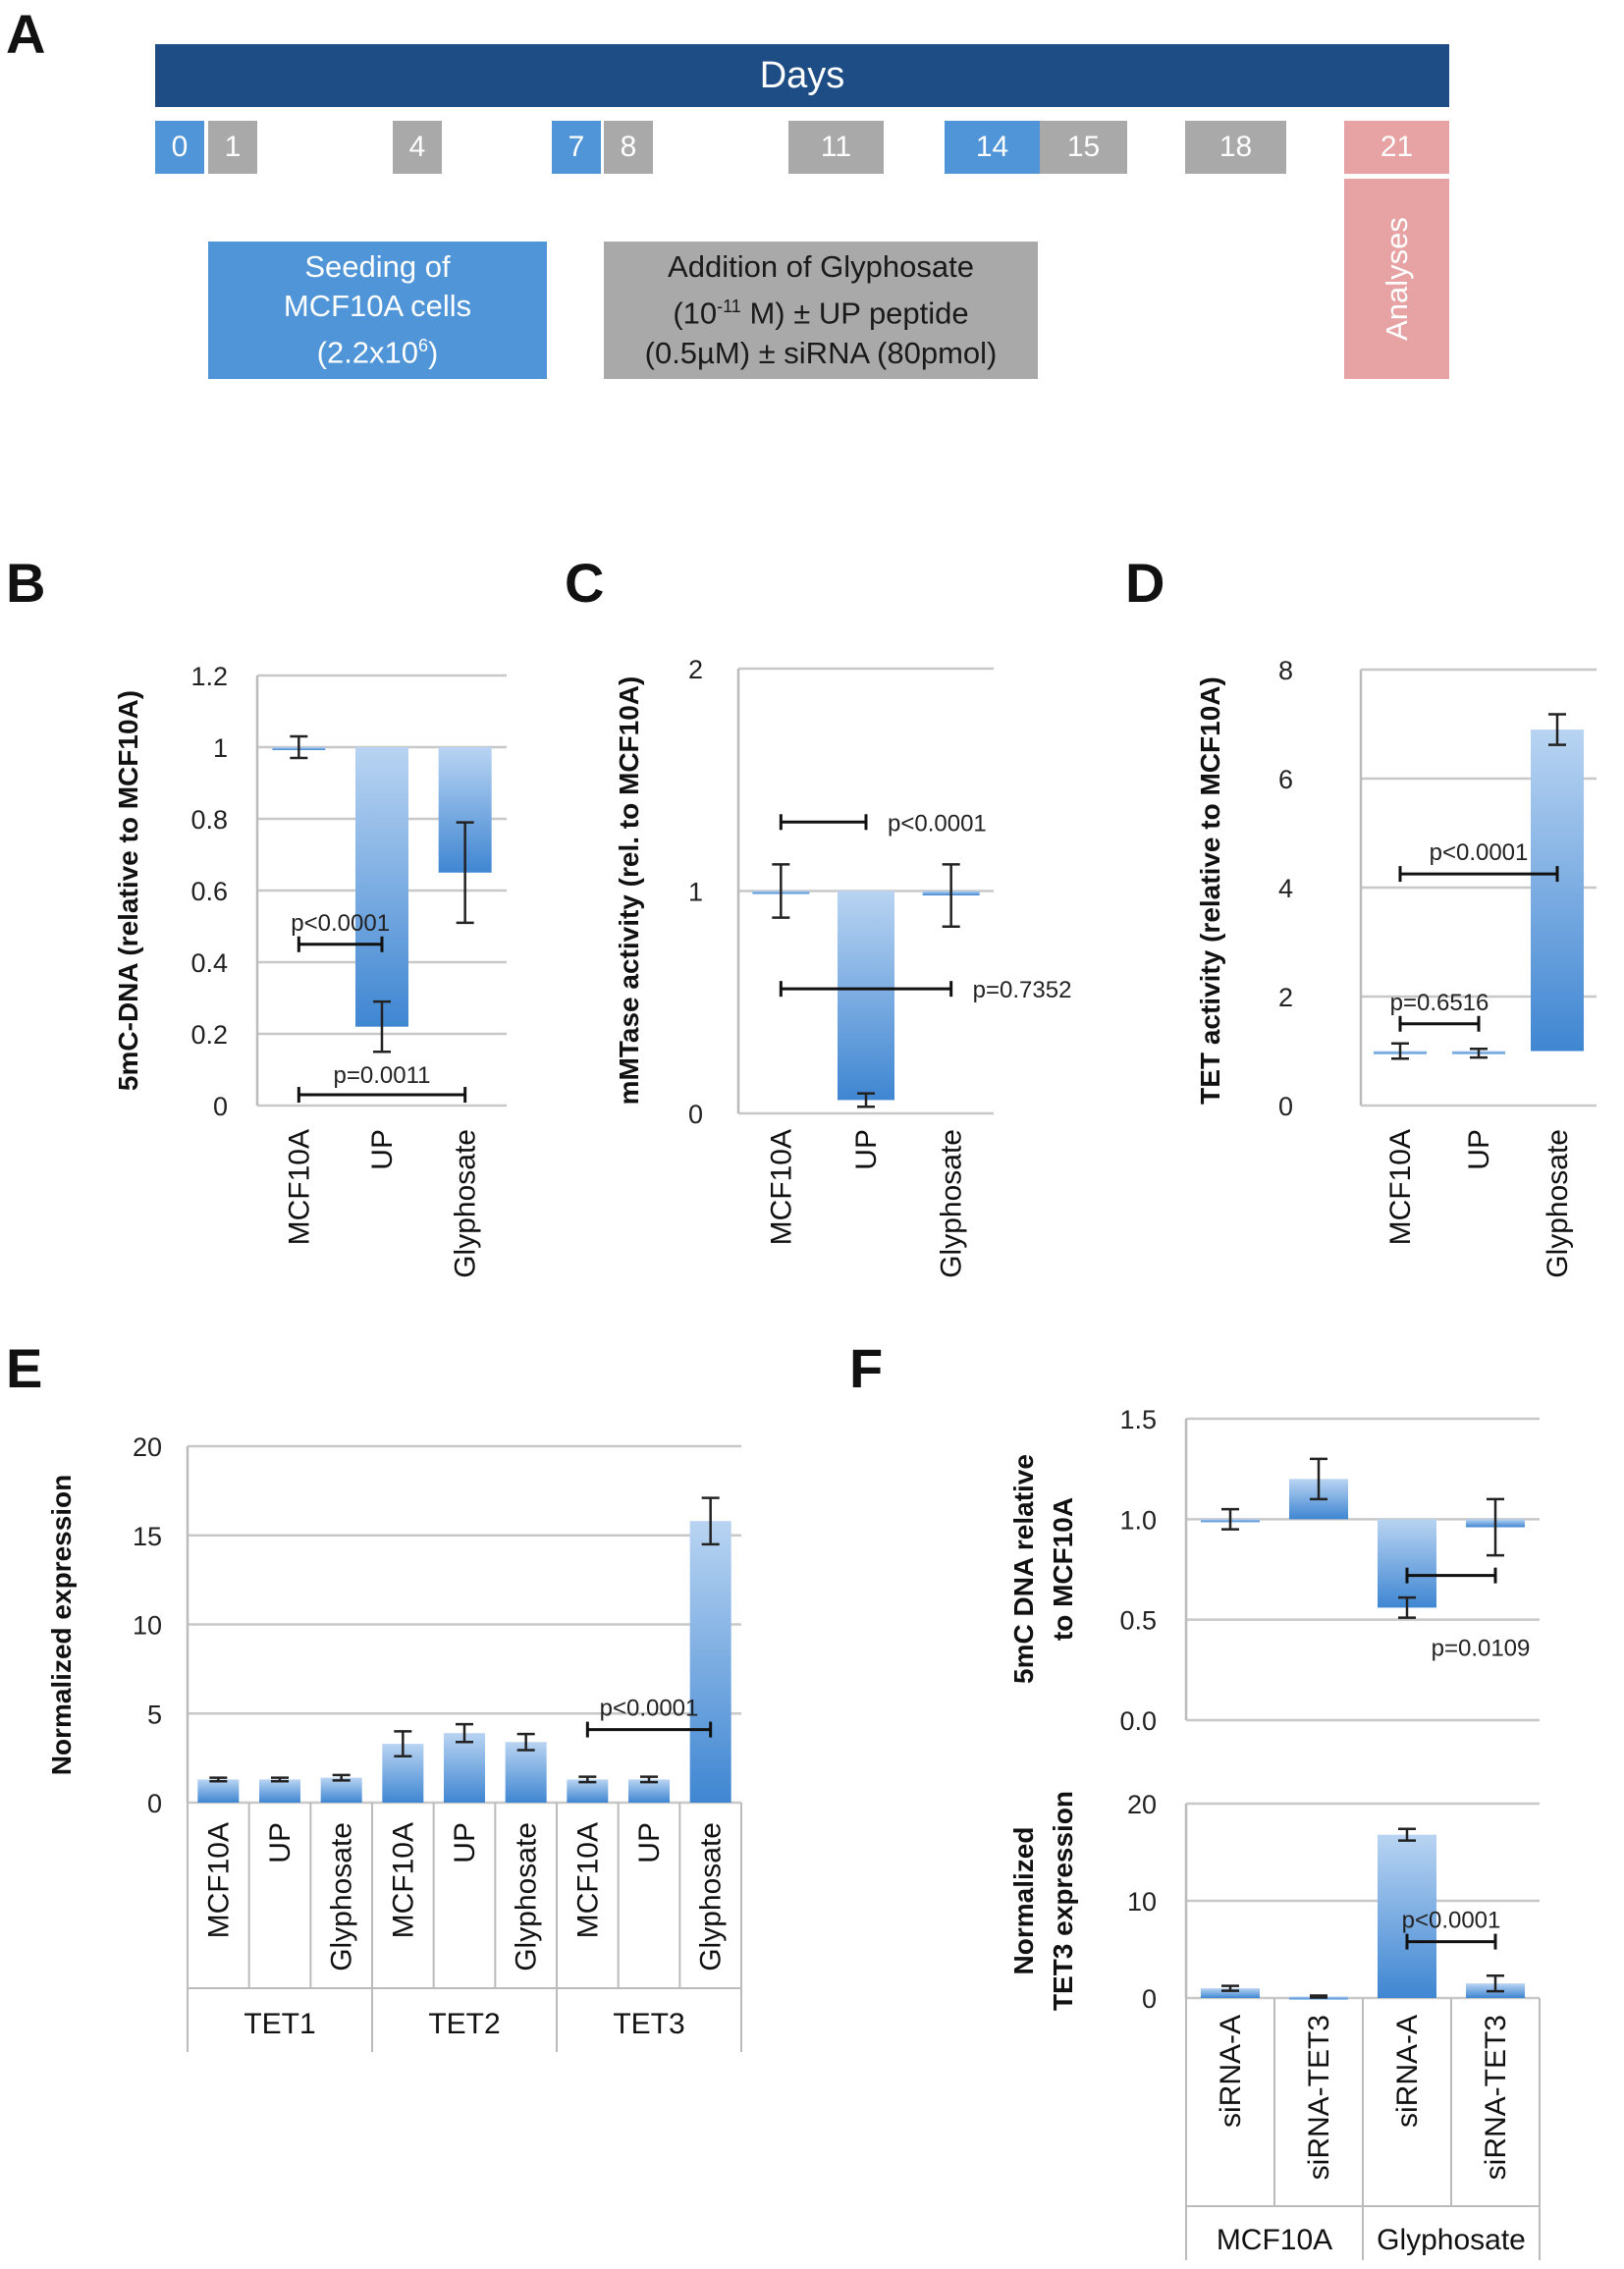 The width and height of the screenshot is (1624, 2269). What do you see at coordinates (209, 963) in the screenshot?
I see `y-tick-label: 0.4` at bounding box center [209, 963].